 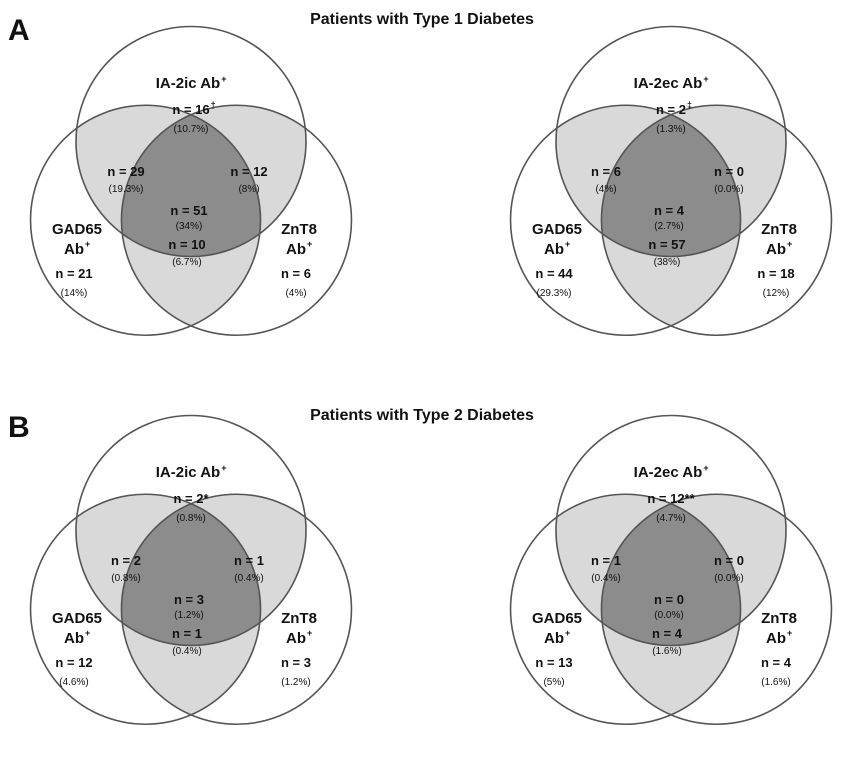 I want to click on top-left-overlap-percent: (0.8%), so click(x=125, y=578).